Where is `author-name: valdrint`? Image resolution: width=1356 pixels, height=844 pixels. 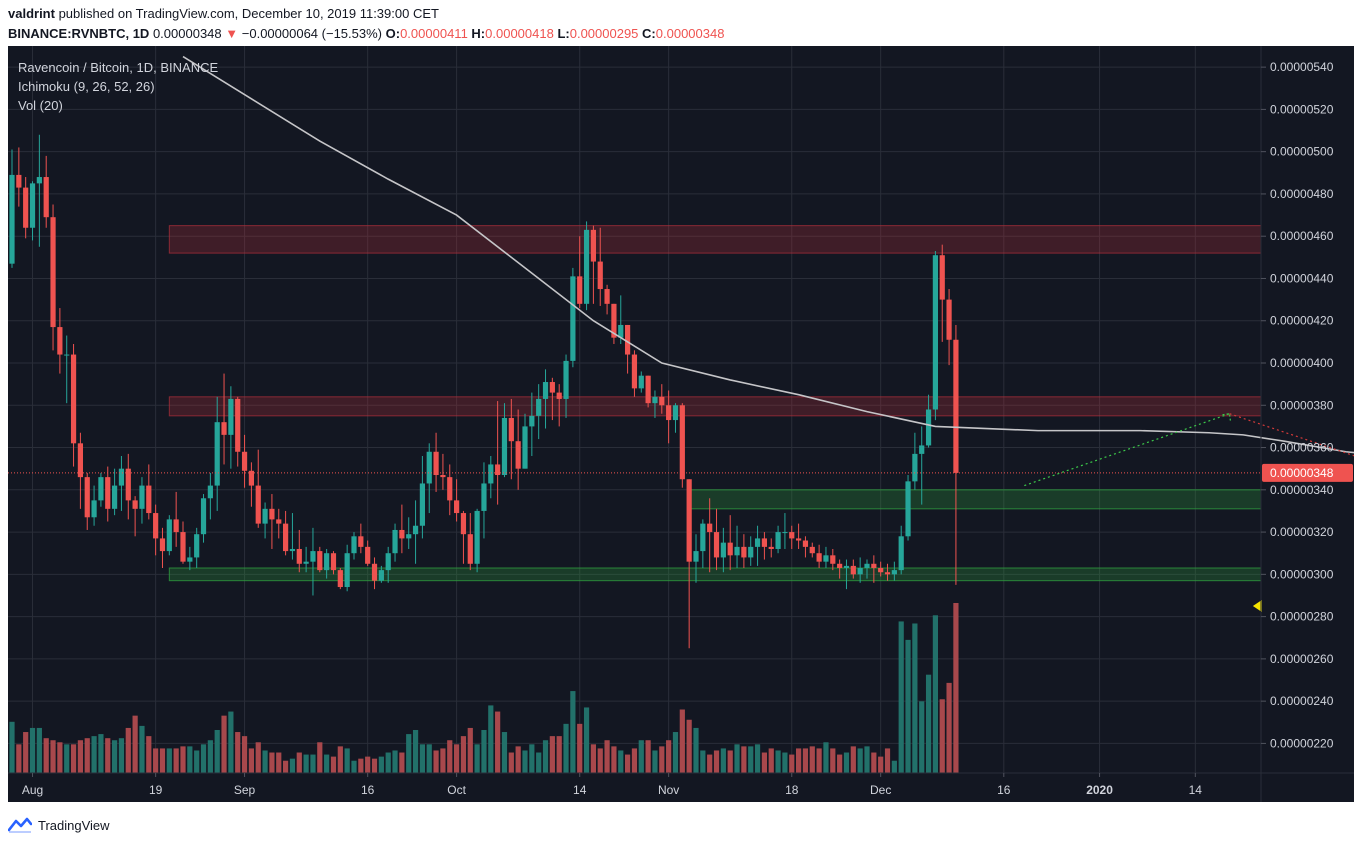
author-name: valdrint is located at coordinates (31, 13).